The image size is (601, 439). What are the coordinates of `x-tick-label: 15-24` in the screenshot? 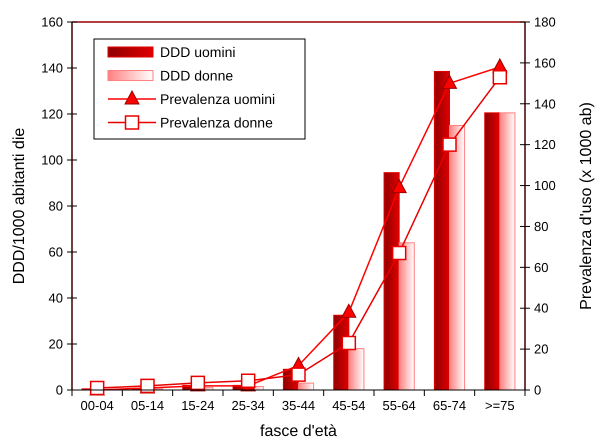 It's located at (197, 405).